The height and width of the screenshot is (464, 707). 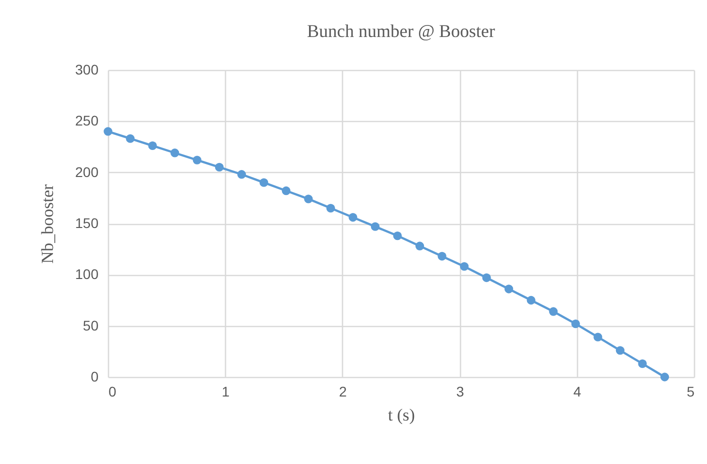 I want to click on y-tick-label: 250, so click(x=87, y=120).